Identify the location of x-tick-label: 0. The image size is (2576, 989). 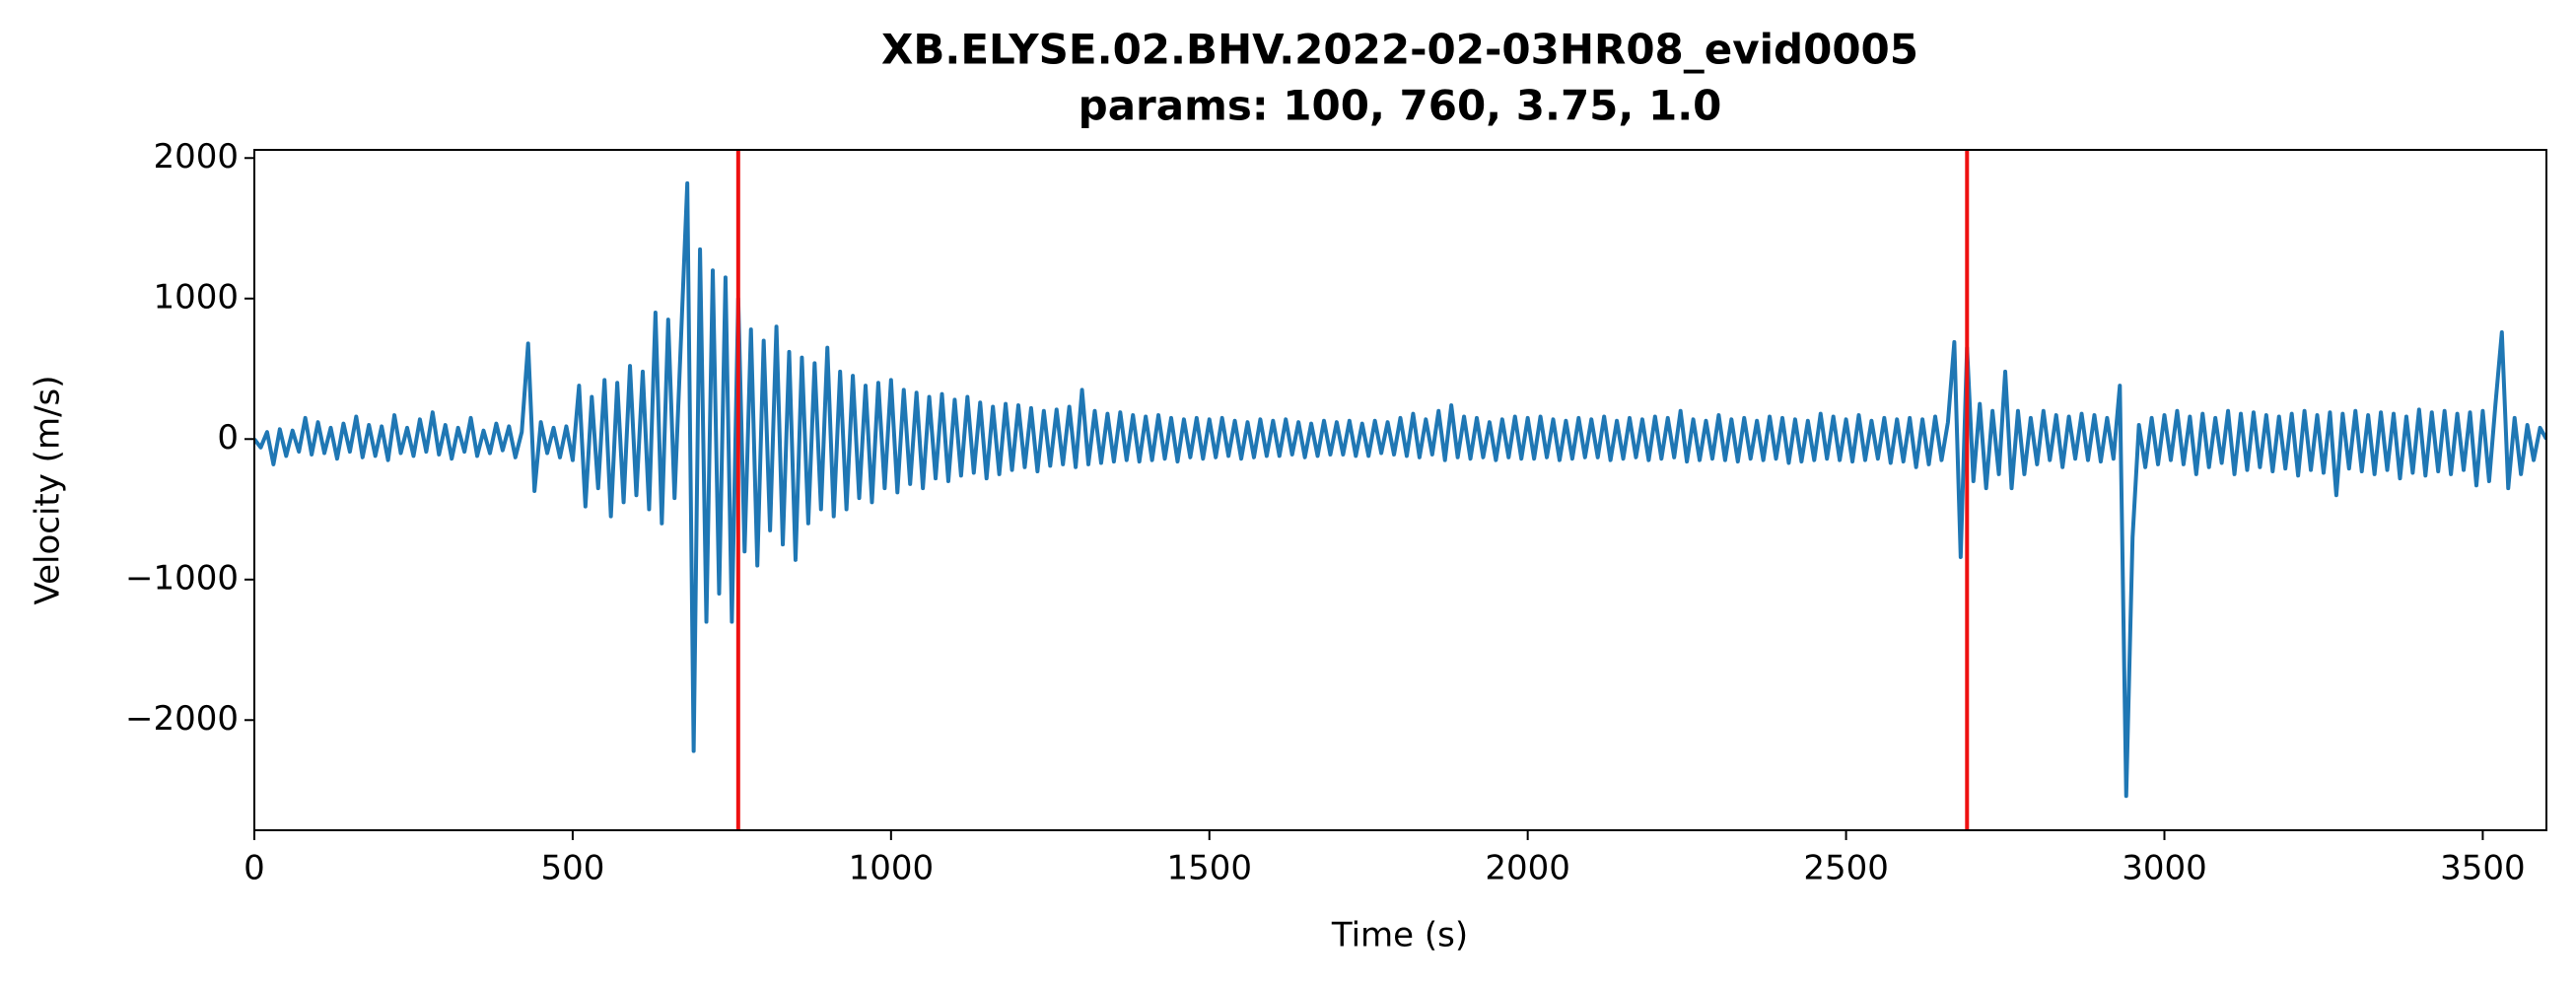
(255, 868).